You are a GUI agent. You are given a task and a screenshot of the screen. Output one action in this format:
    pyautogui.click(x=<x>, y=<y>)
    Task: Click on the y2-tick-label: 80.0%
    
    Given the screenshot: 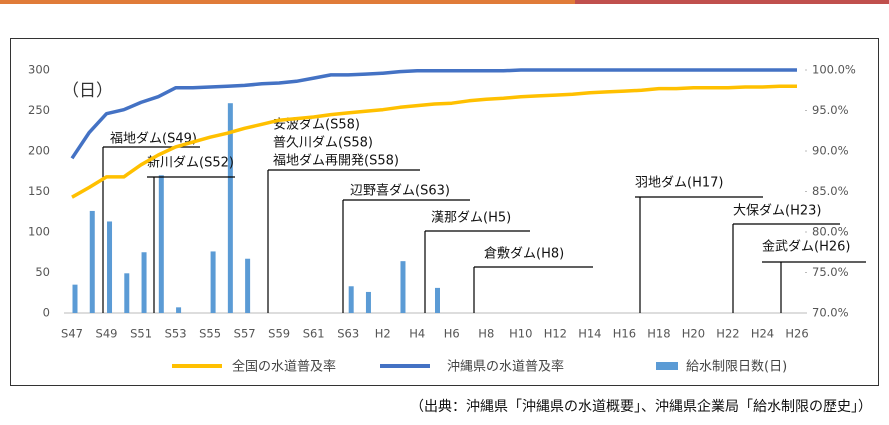 What is the action you would take?
    pyautogui.click(x=830, y=232)
    